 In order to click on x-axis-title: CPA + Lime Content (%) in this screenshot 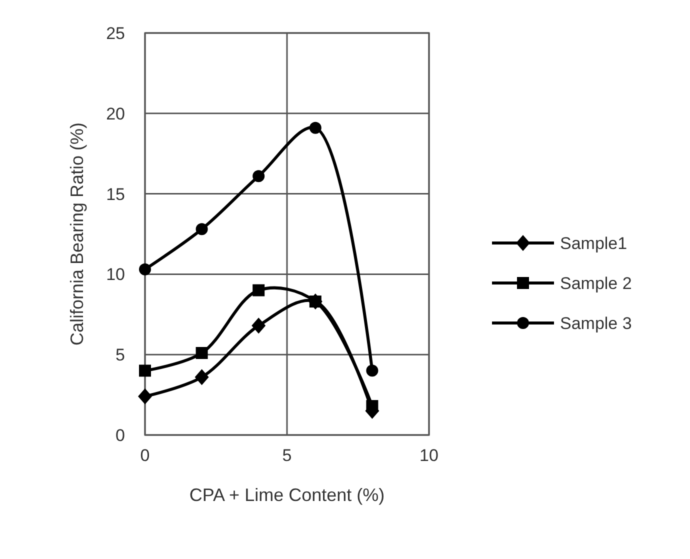, I will do `click(287, 495)`.